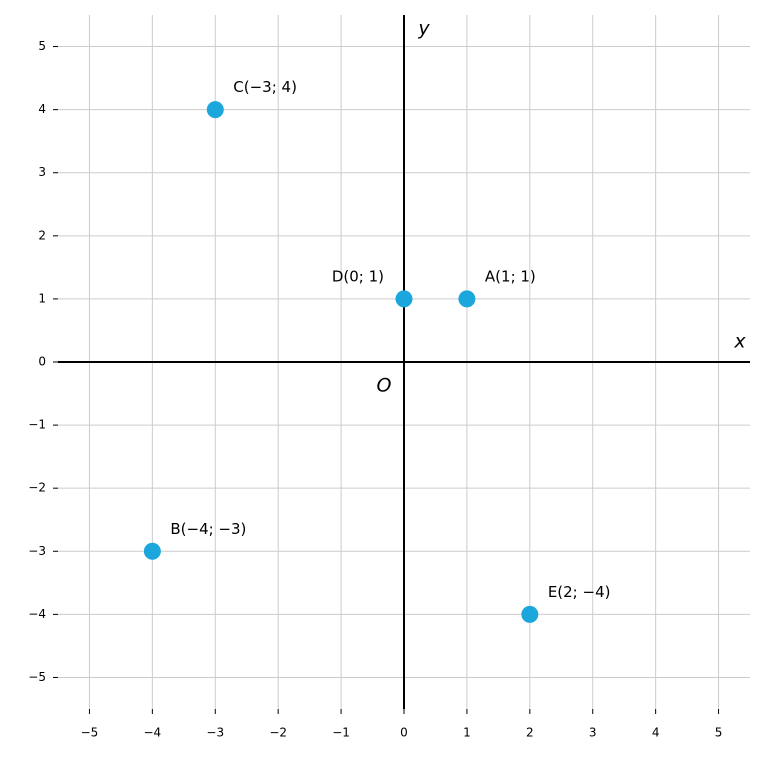 The width and height of the screenshot is (765, 757). Describe the element at coordinates (358, 276) in the screenshot. I see `point-label: D(0; 1)` at that location.